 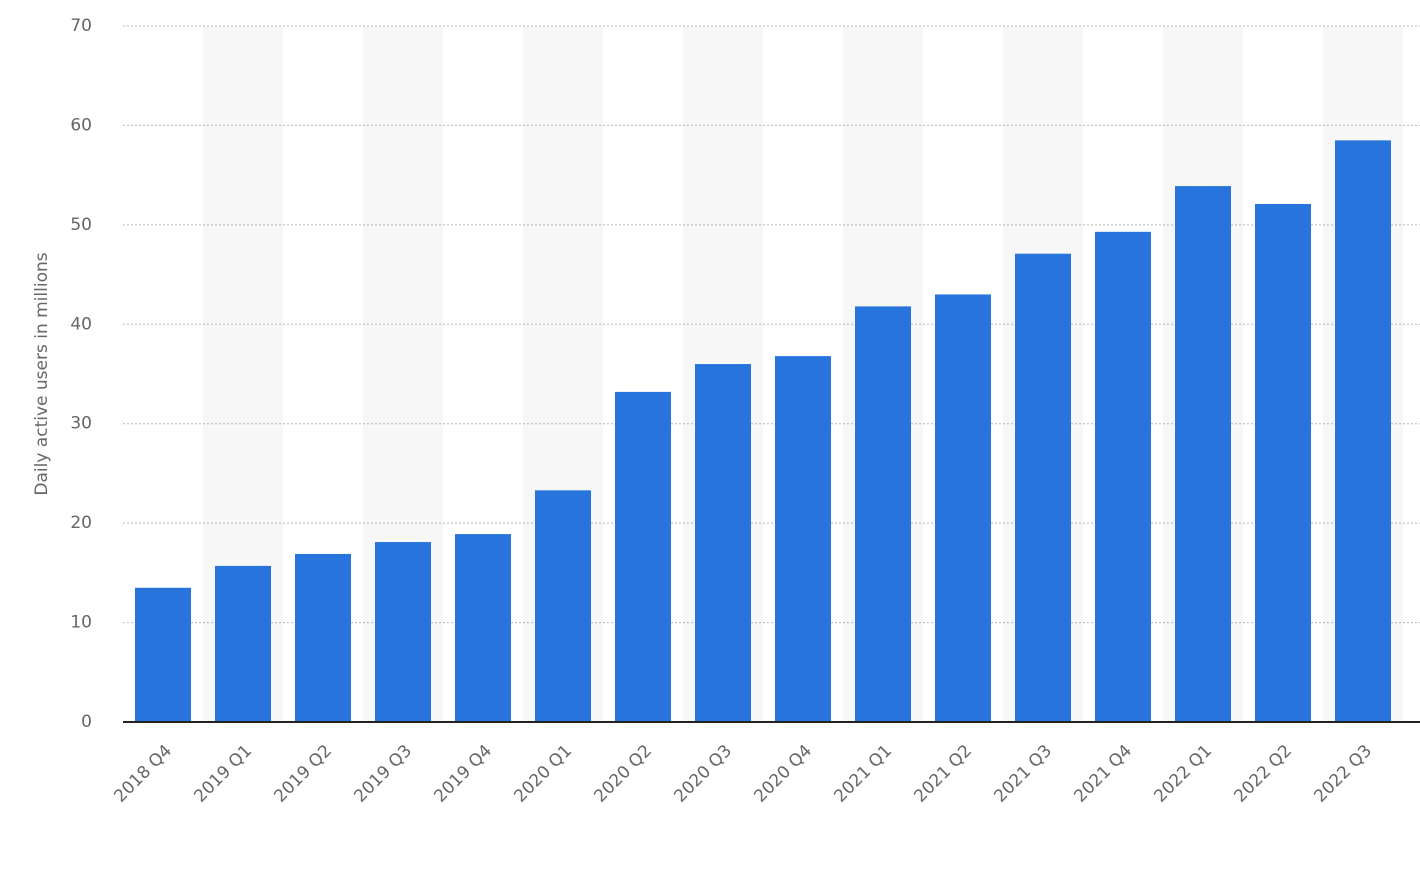 What do you see at coordinates (81, 623) in the screenshot?
I see `y-tick-label: 10` at bounding box center [81, 623].